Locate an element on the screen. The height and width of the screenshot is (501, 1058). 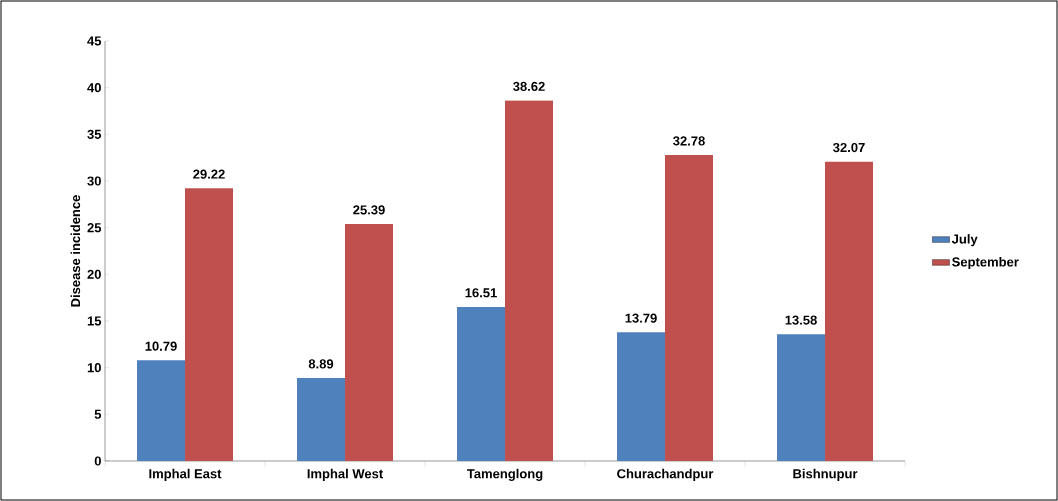
x-tick-label: Imphal East is located at coordinates (185, 474).